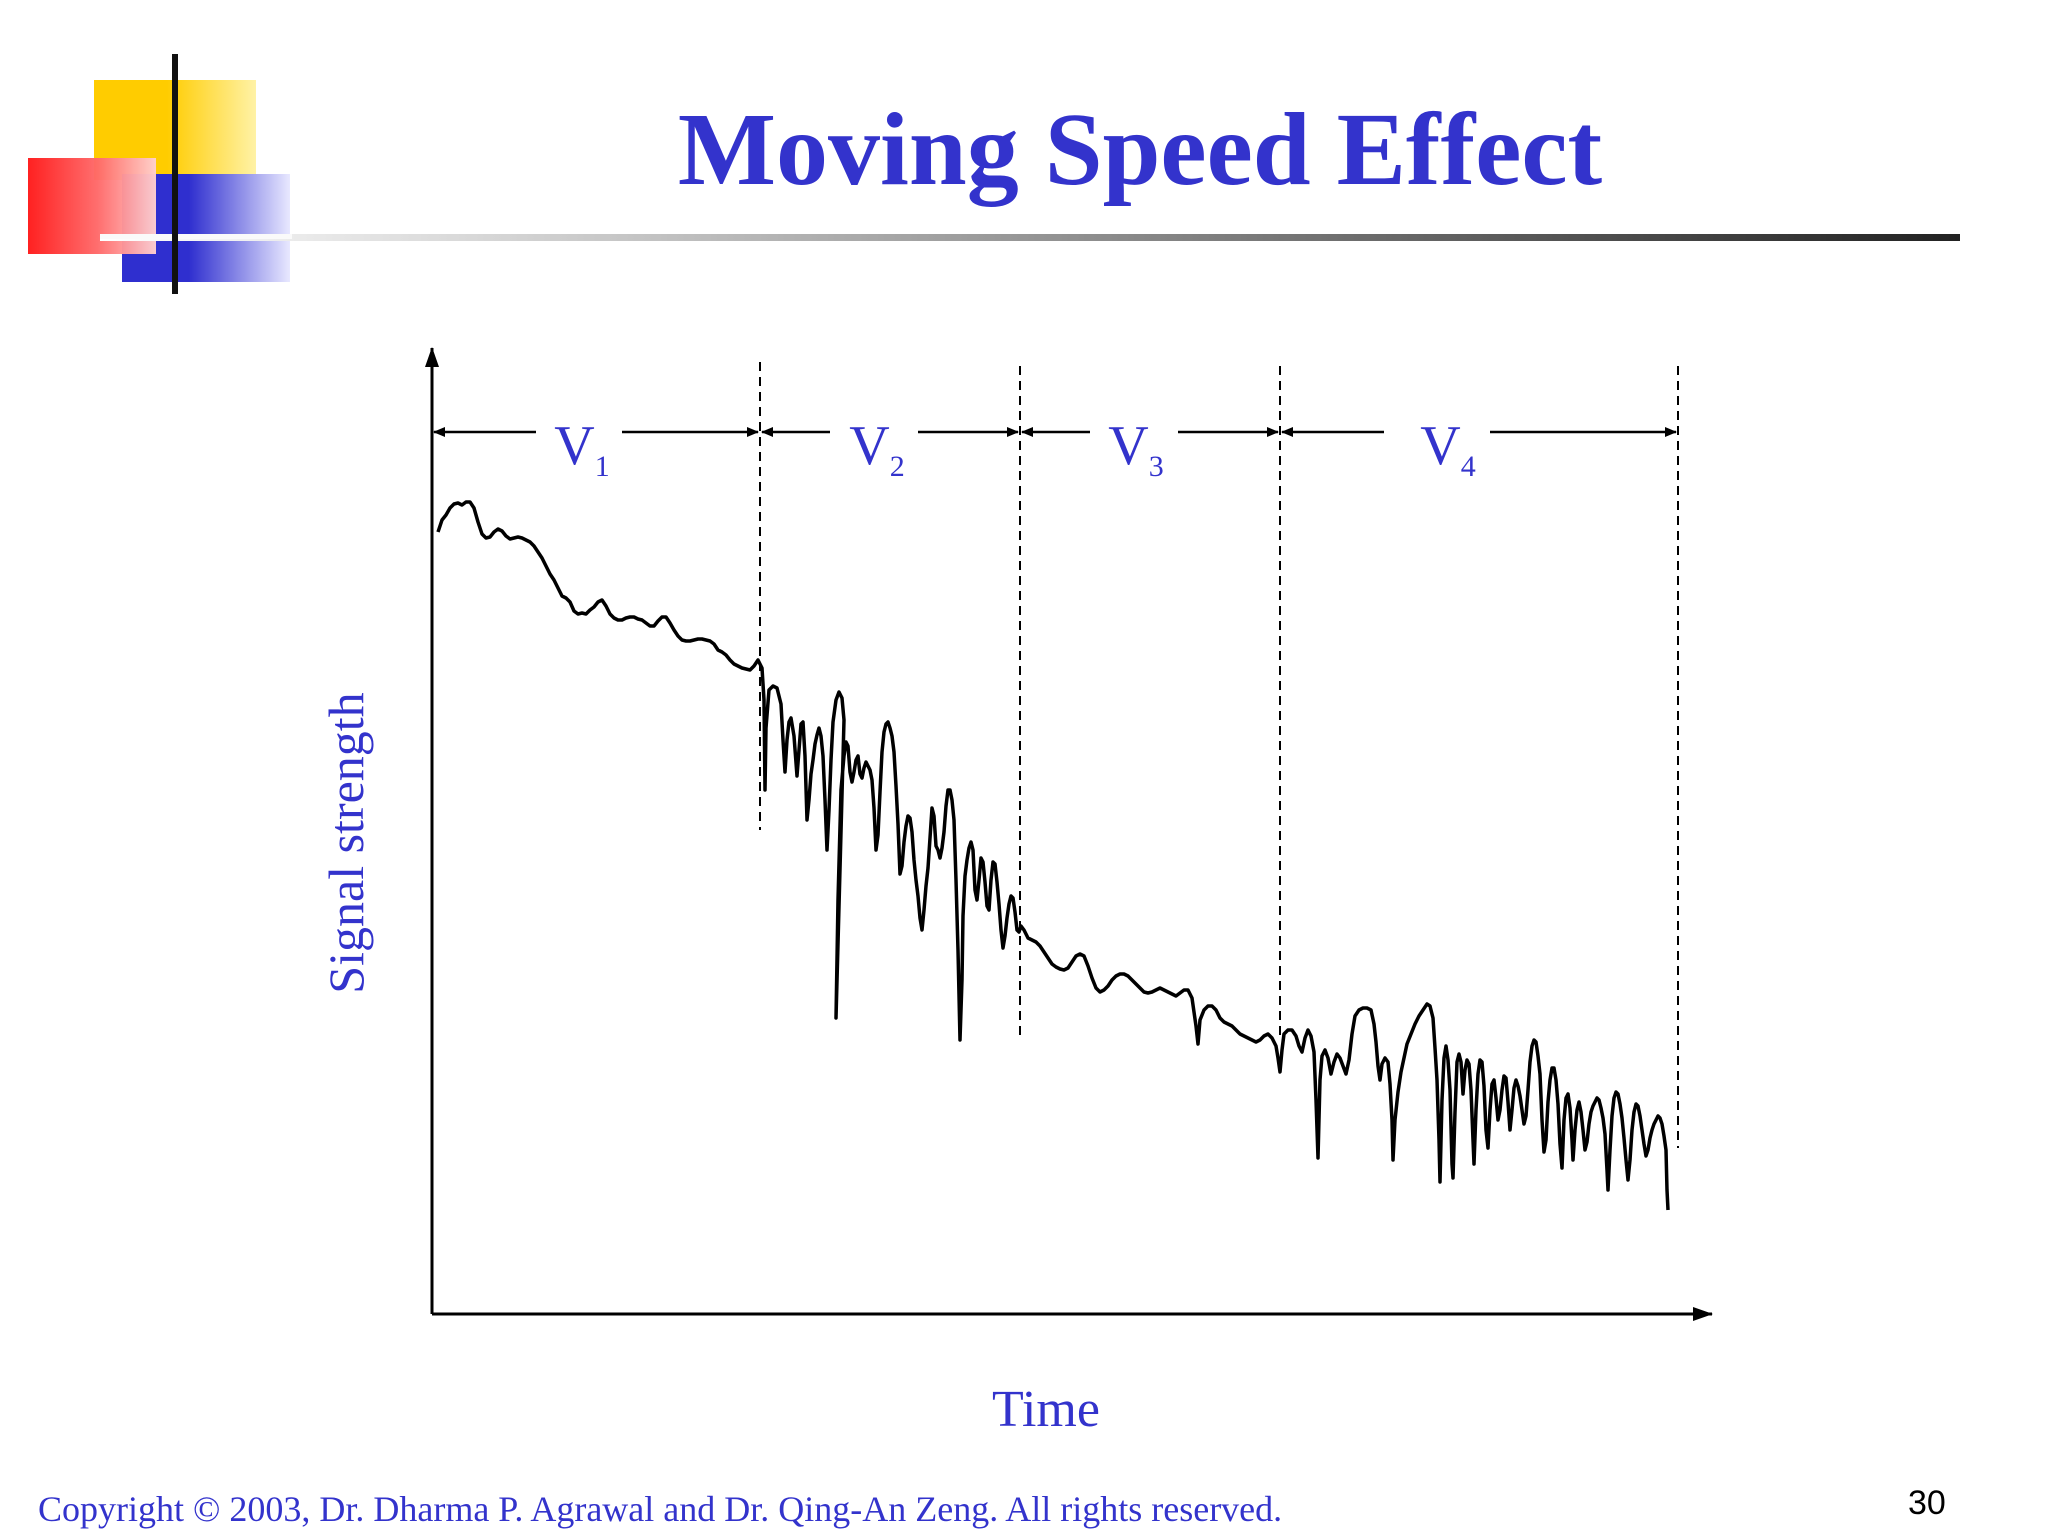  What do you see at coordinates (1030, 237) in the screenshot?
I see `title-underline` at bounding box center [1030, 237].